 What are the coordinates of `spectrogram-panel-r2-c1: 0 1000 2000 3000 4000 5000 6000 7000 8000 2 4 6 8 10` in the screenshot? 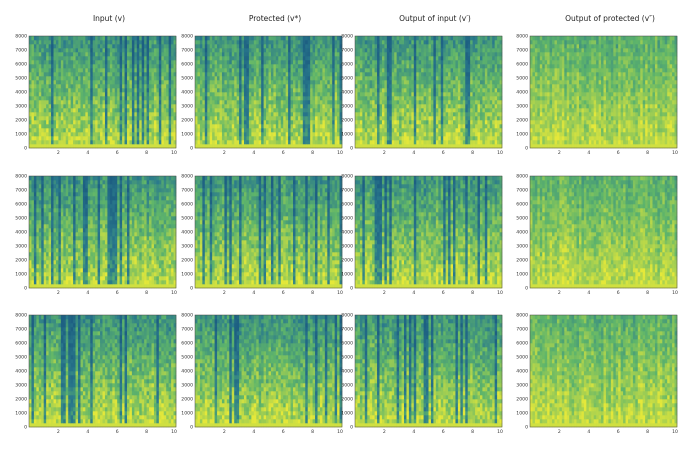 It's located at (96, 235).